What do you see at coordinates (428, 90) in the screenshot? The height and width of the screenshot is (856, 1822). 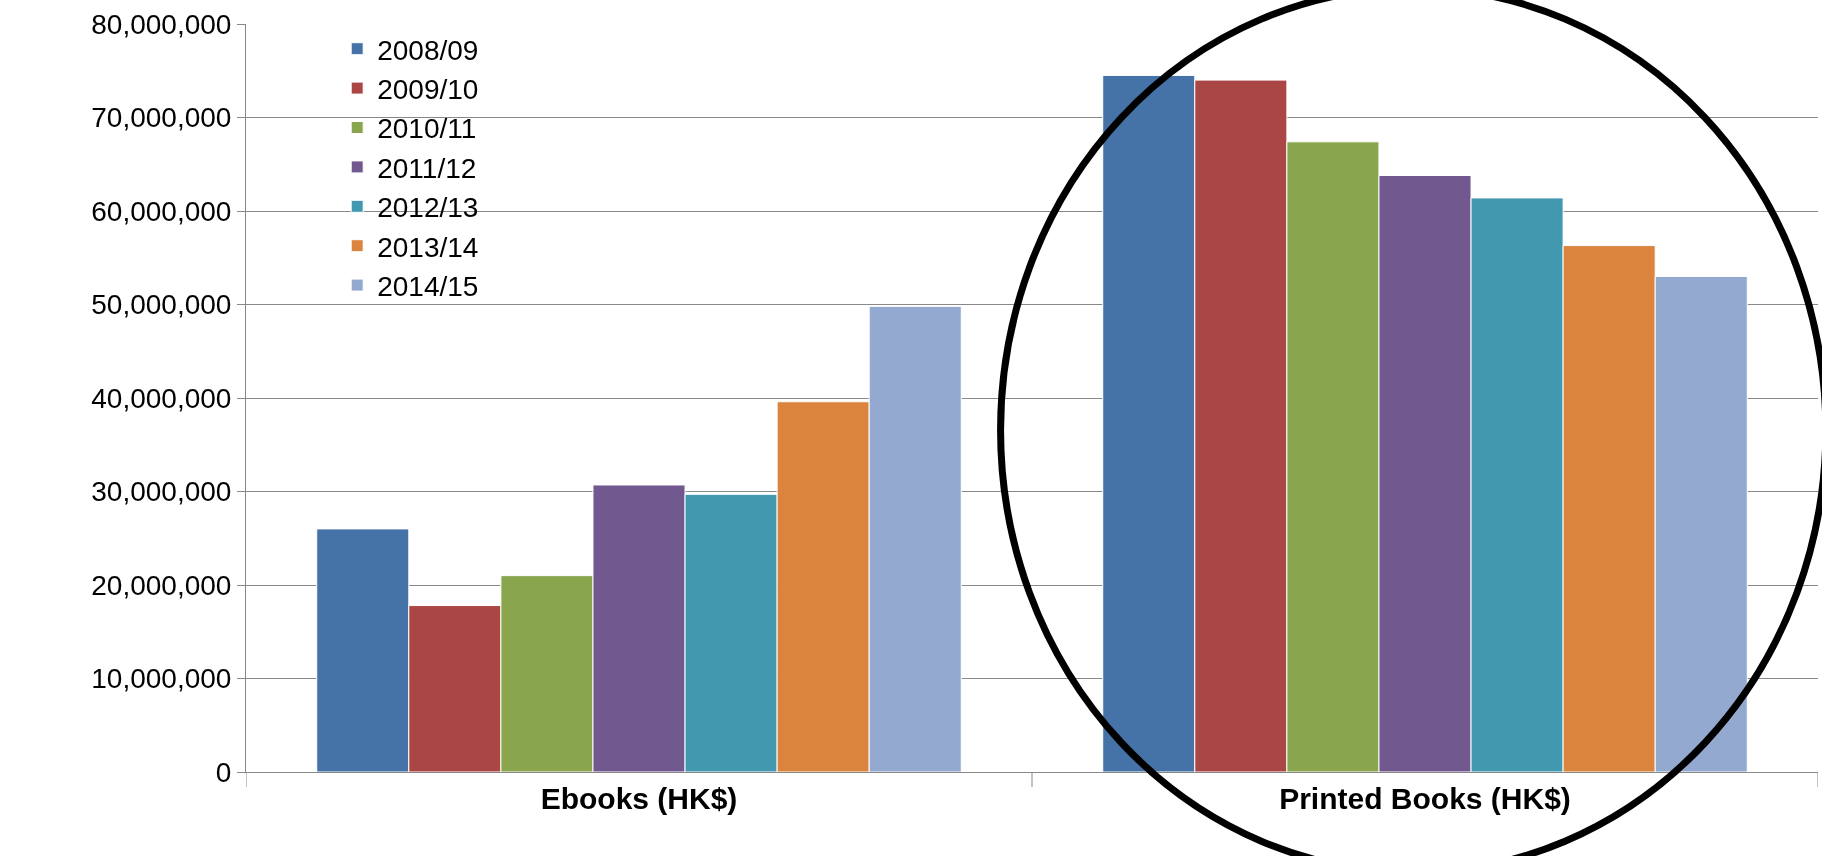 I see `legend-label: 2009/10` at bounding box center [428, 90].